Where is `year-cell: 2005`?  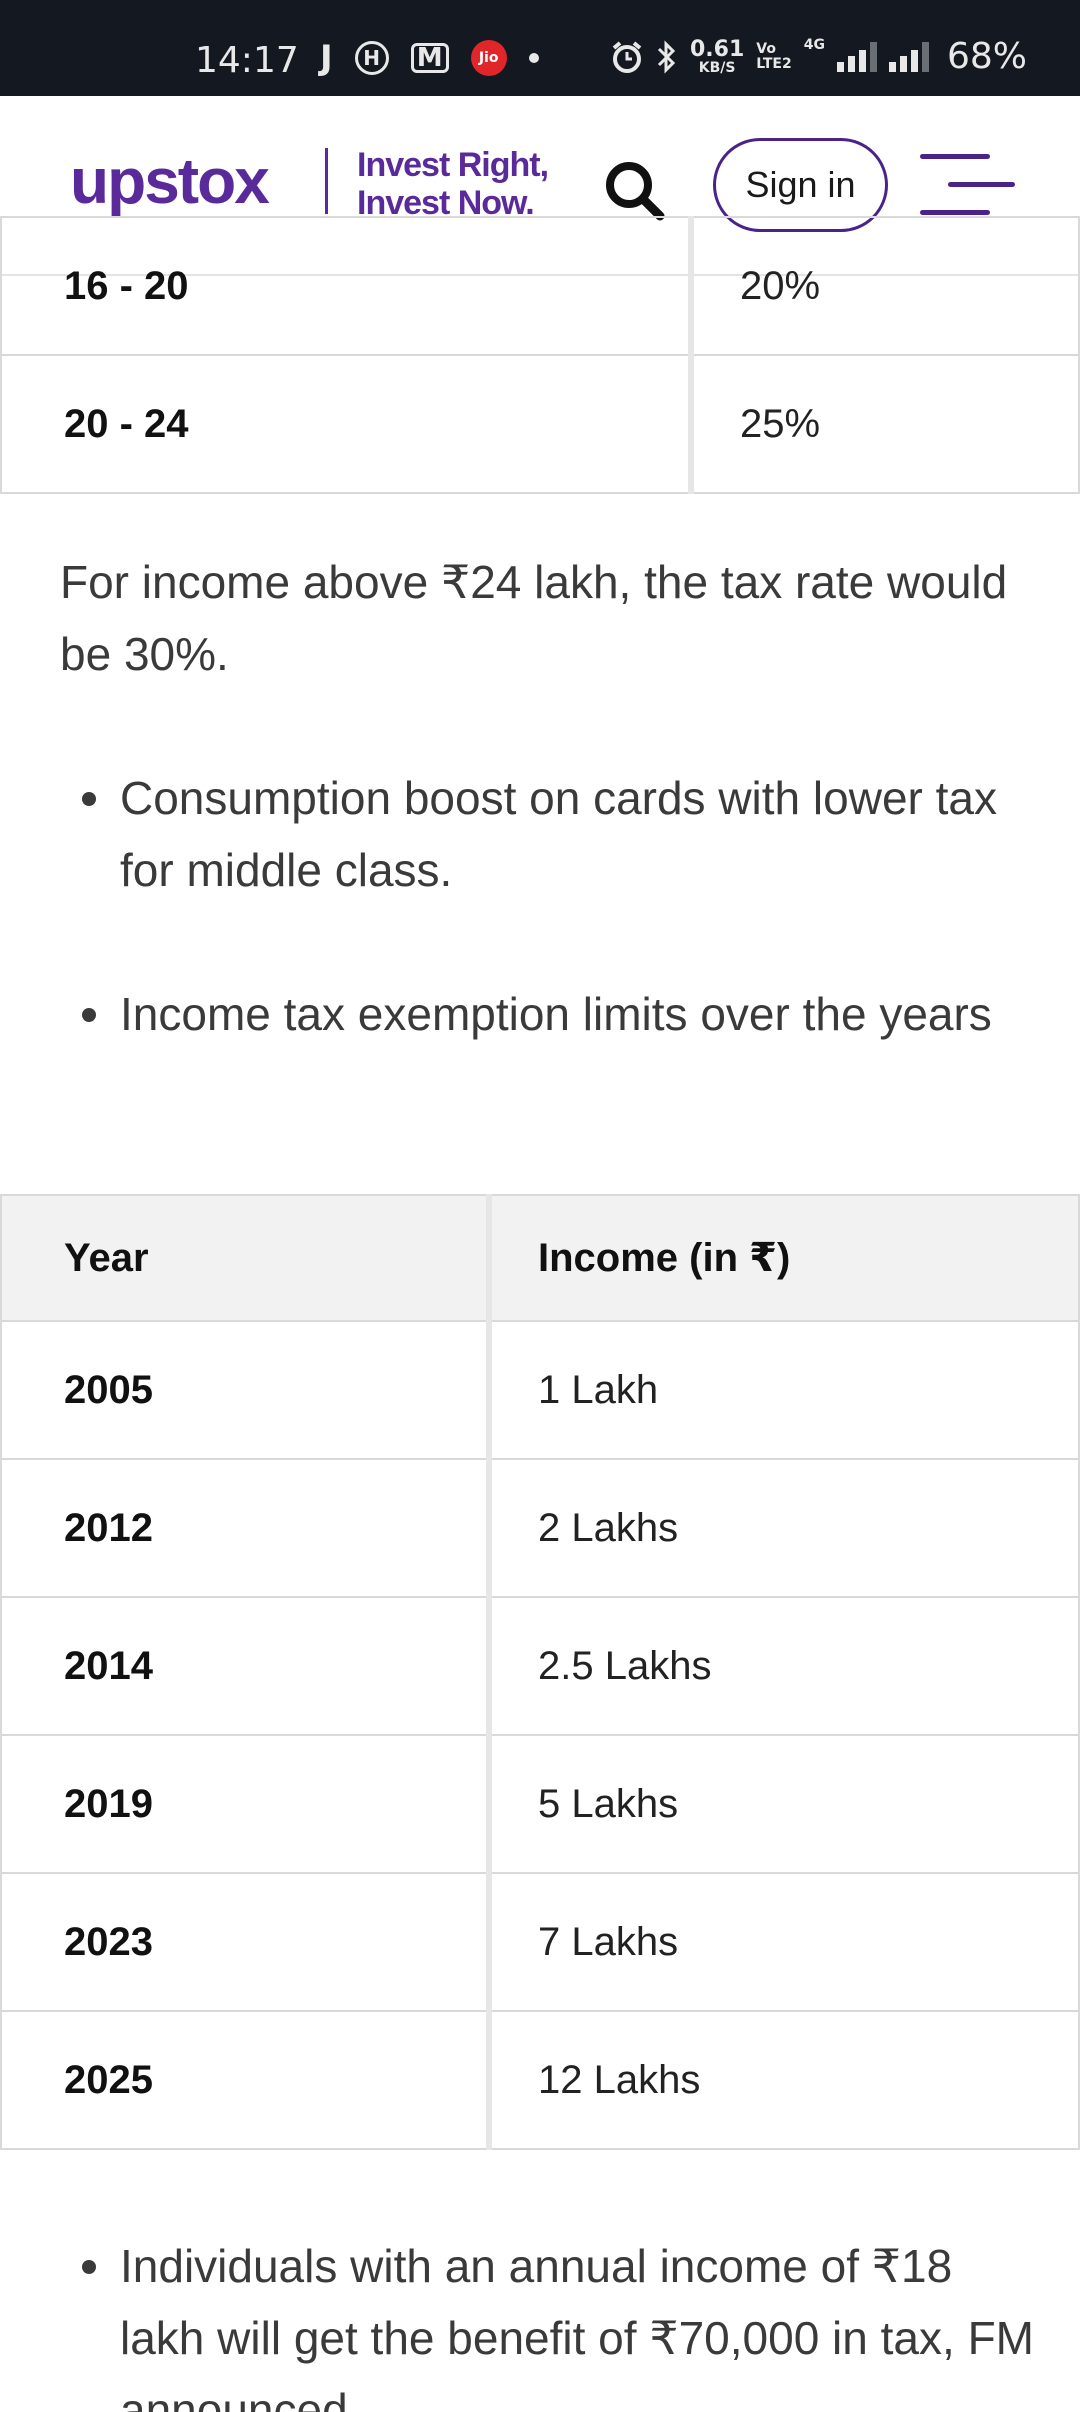 year-cell: 2005 is located at coordinates (245, 1390).